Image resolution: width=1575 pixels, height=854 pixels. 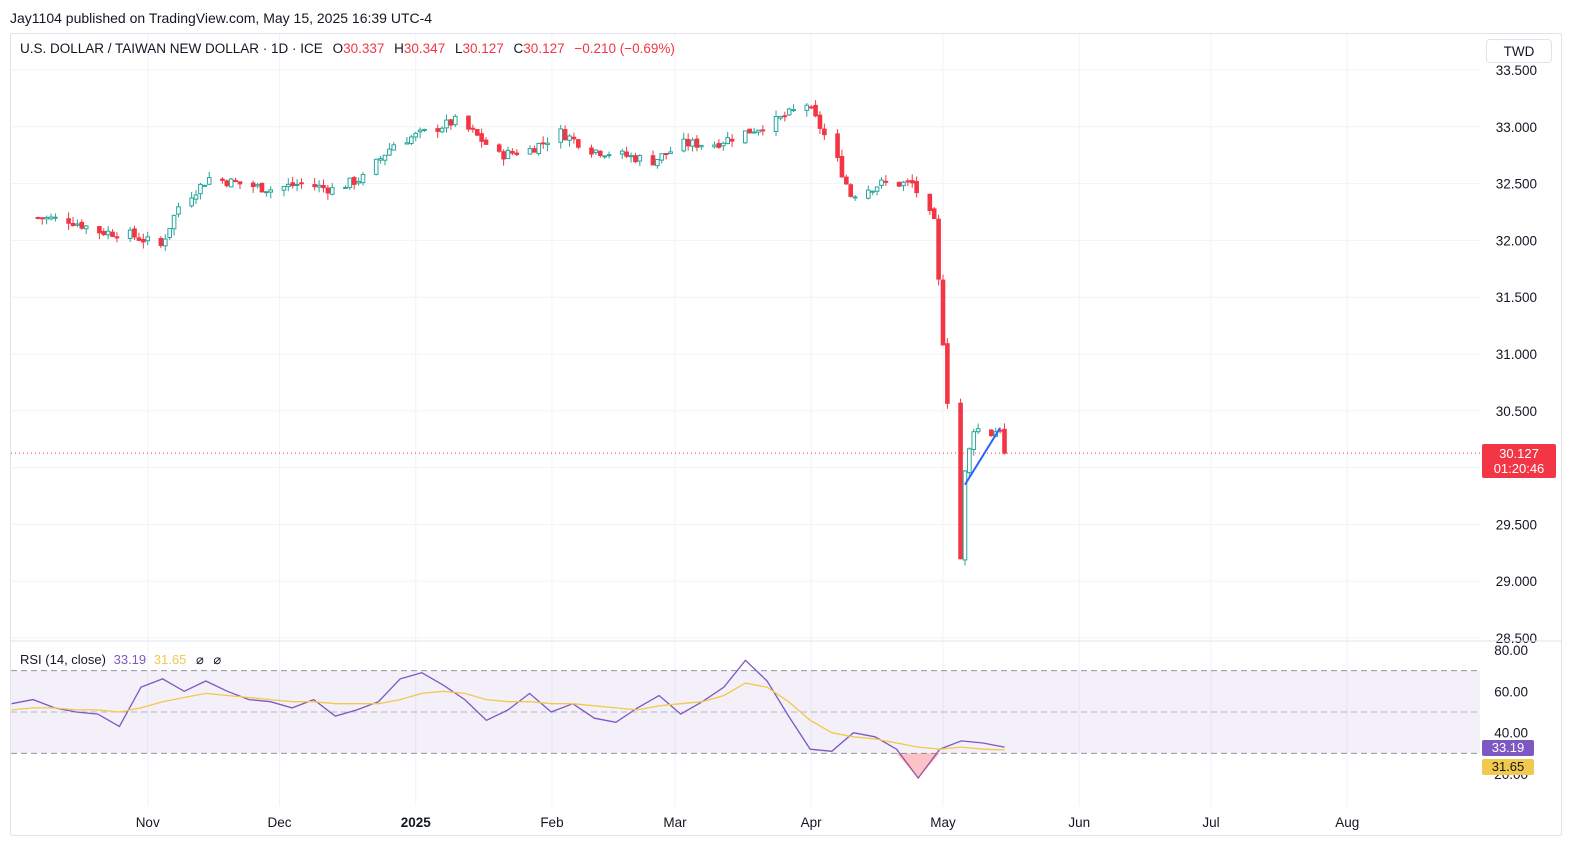 I want to click on y-tick-label: 29.000, so click(x=1516, y=581).